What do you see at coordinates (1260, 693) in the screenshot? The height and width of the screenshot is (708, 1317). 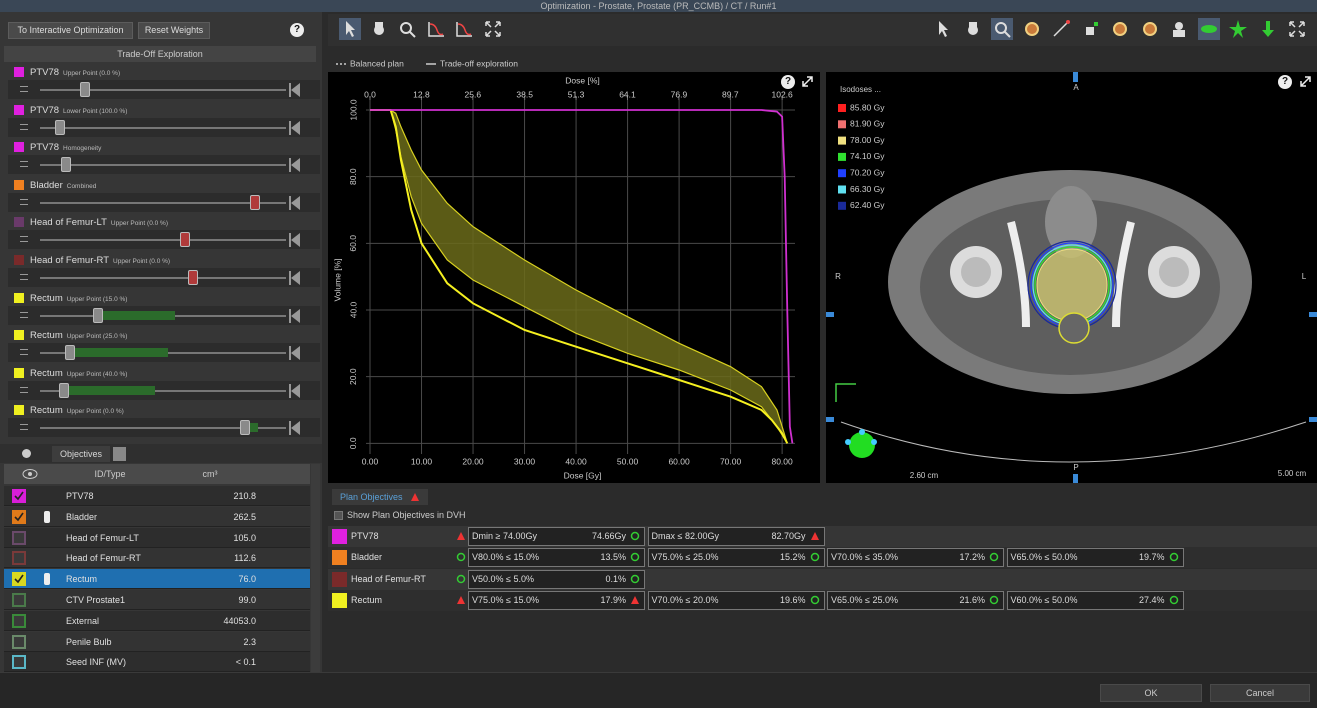 I see `button: Cancel` at bounding box center [1260, 693].